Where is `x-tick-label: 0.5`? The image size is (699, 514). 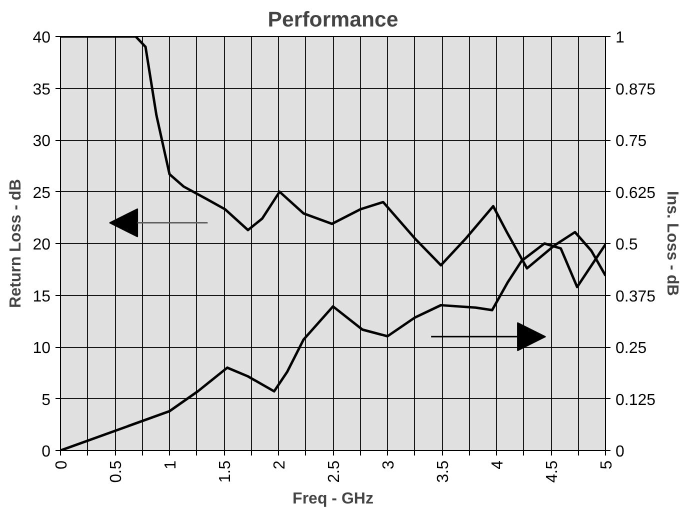
x-tick-label: 0.5 is located at coordinates (116, 471).